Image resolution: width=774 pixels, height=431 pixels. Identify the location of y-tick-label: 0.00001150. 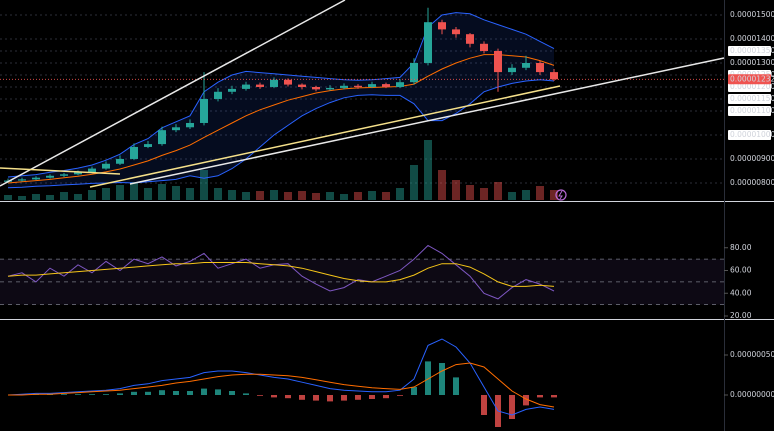
(752, 98).